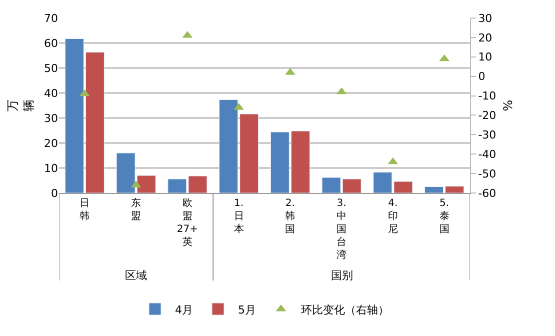 The image size is (555, 336). What do you see at coordinates (487, 193) in the screenshot?
I see `y2-tick-label: -60` at bounding box center [487, 193].